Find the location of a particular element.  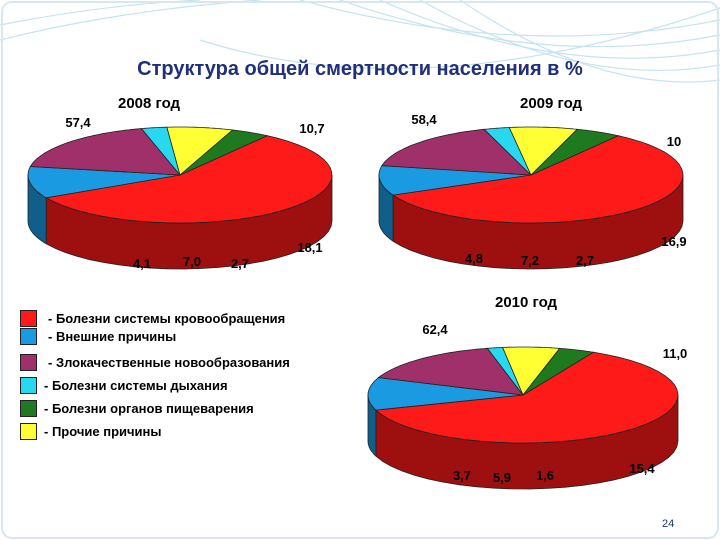

pie-1-slice-respiratory is located at coordinates (507, 151).